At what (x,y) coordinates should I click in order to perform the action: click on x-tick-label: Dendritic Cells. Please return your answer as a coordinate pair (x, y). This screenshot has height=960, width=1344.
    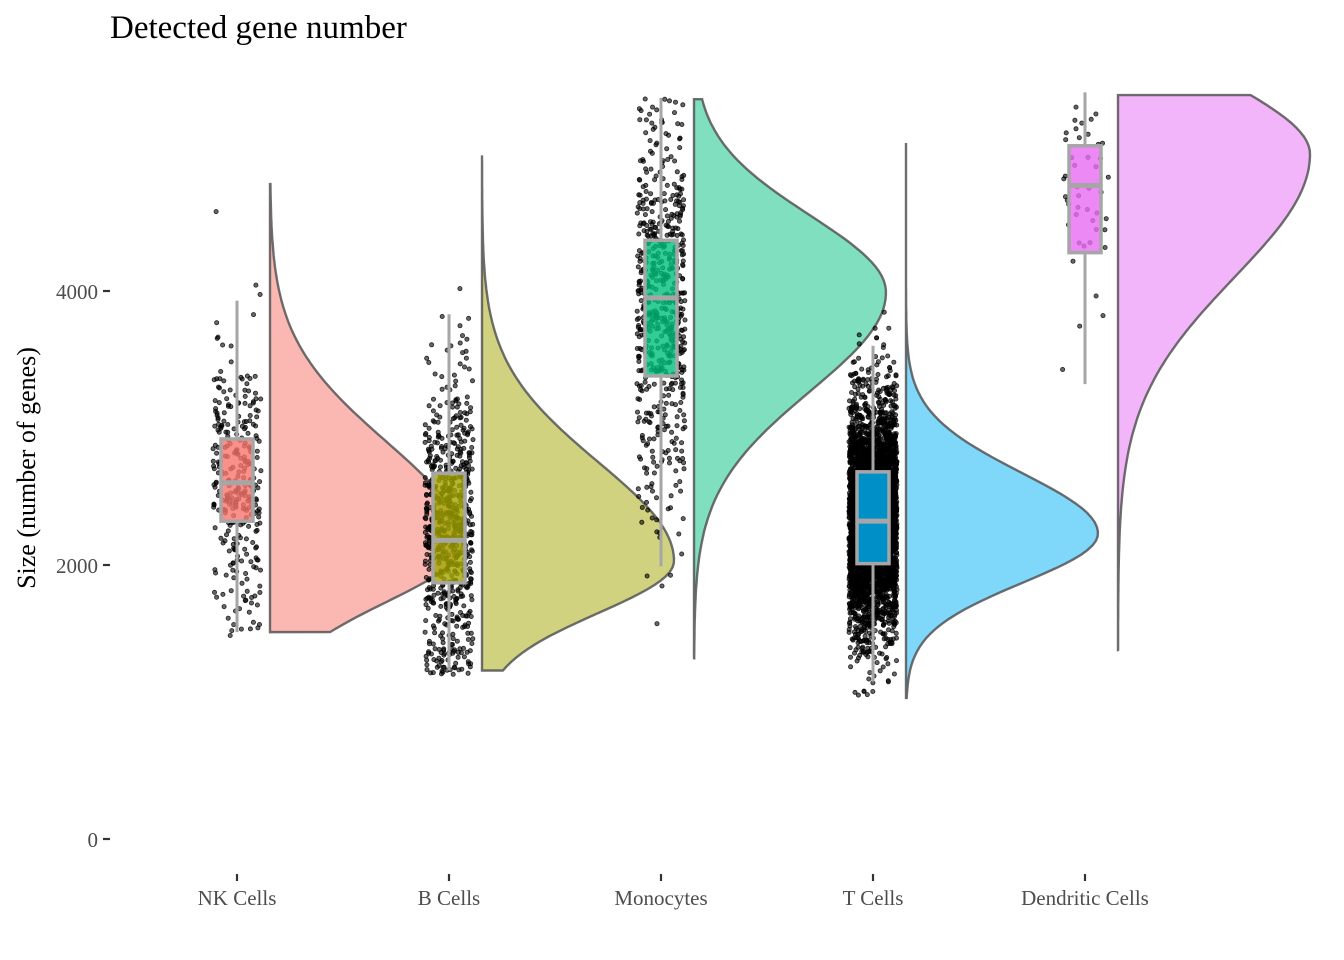
    Looking at the image, I should click on (1085, 898).